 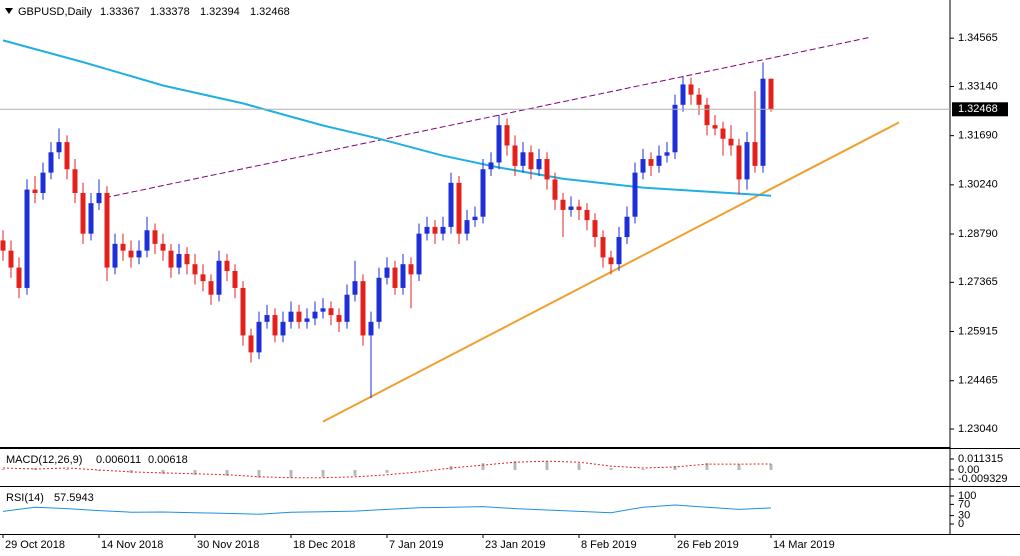 I want to click on rsi-title: RSI(14), so click(x=25, y=498).